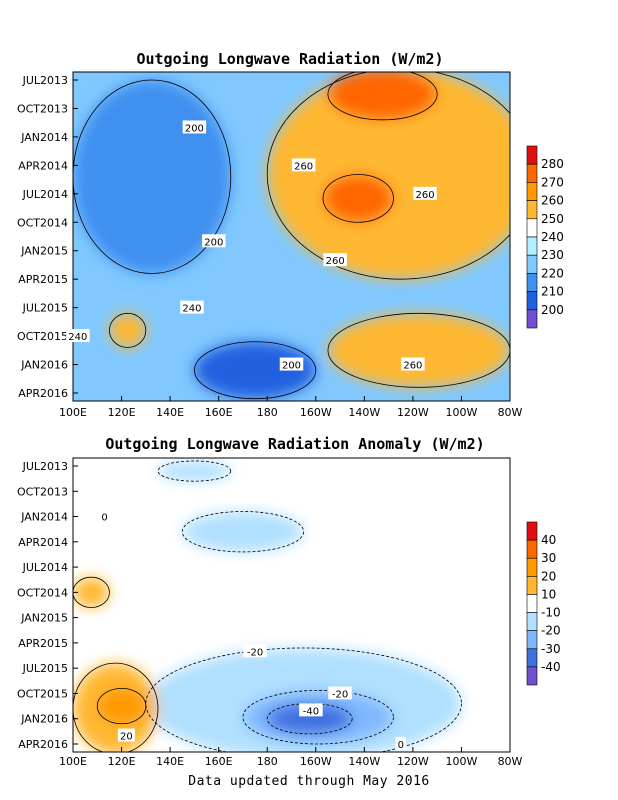 The height and width of the screenshot is (800, 618). I want to click on colorbar-tick-label: 20, so click(548, 576).